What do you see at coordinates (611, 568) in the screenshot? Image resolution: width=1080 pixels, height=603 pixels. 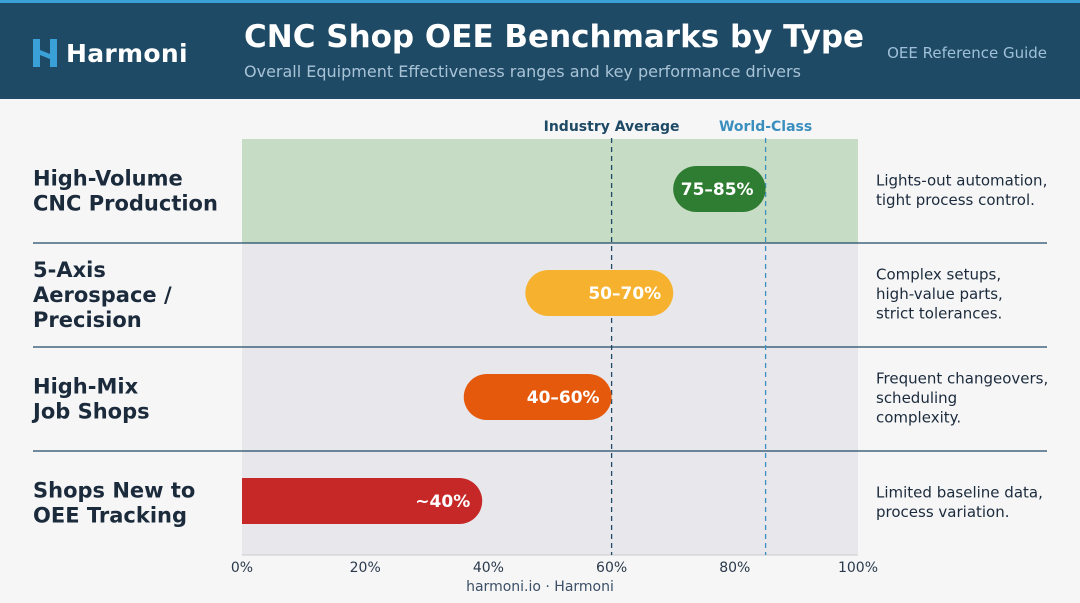 I see `x-tick-label: 60%` at bounding box center [611, 568].